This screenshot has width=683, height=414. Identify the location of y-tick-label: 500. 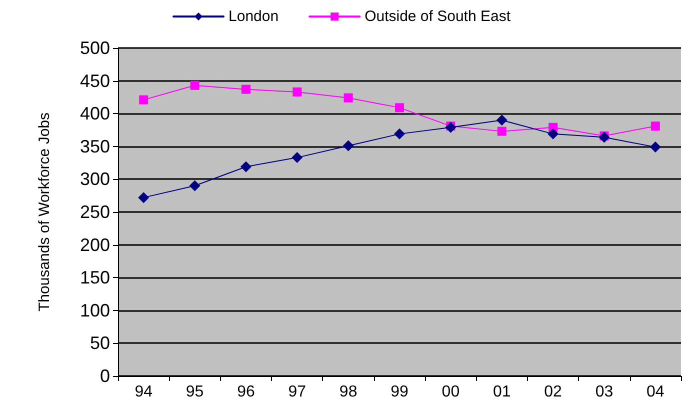
(95, 48).